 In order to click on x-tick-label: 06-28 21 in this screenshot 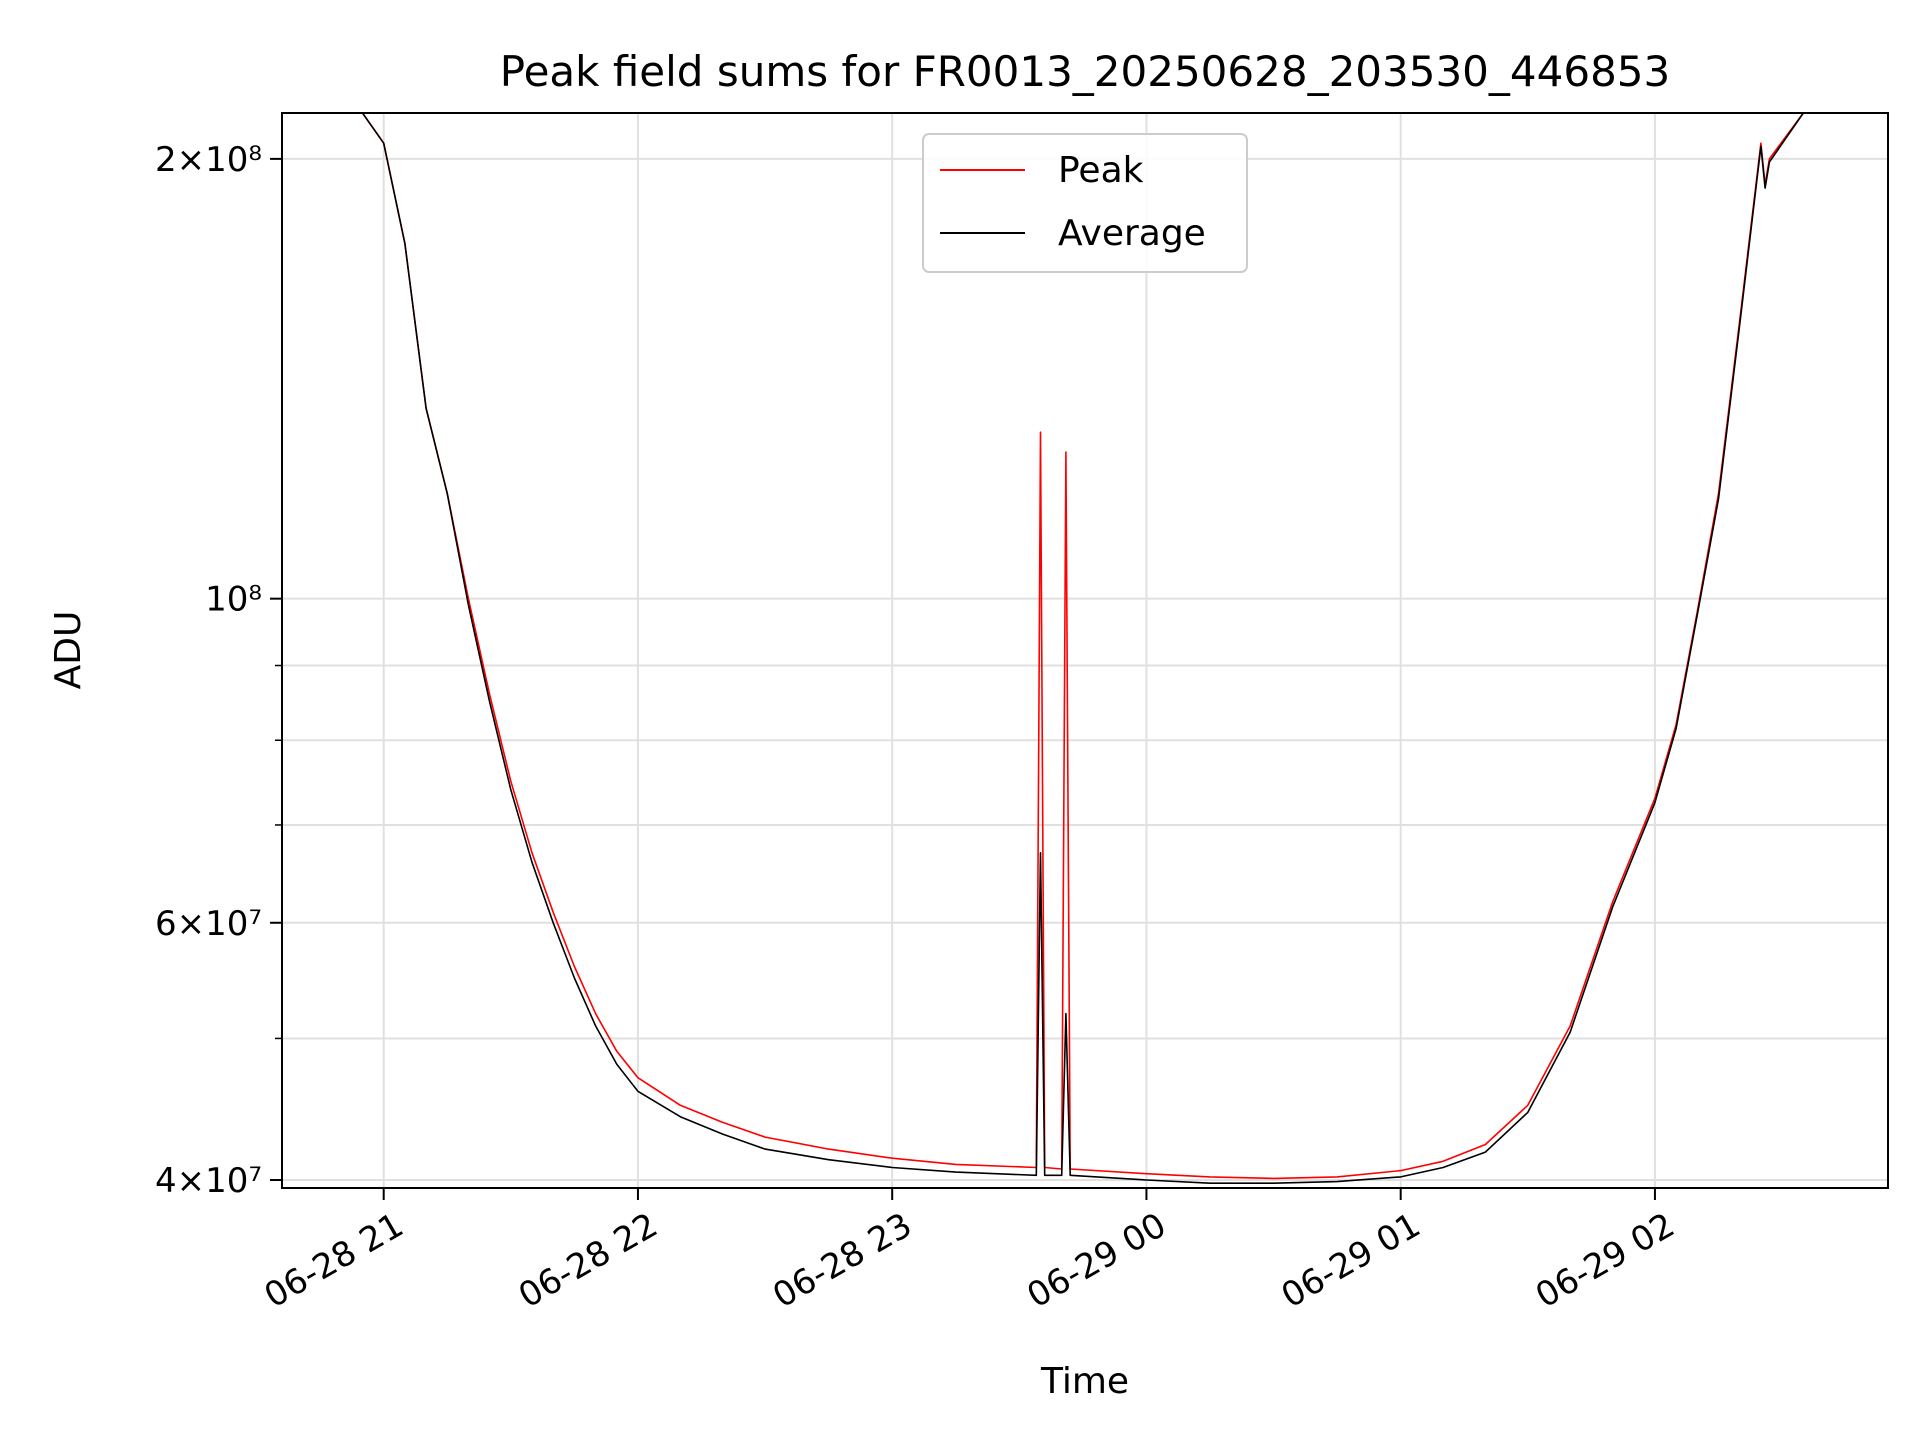, I will do `click(334, 1260)`.